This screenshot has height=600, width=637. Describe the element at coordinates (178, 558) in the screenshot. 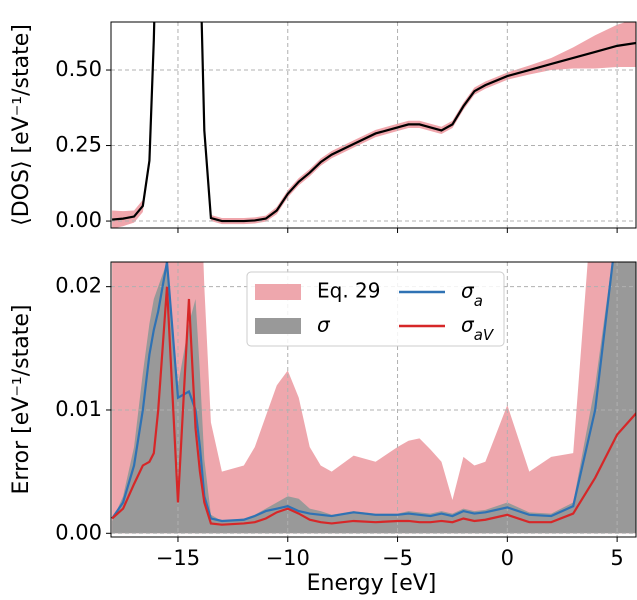

I see `x-tick-label: −15` at that location.